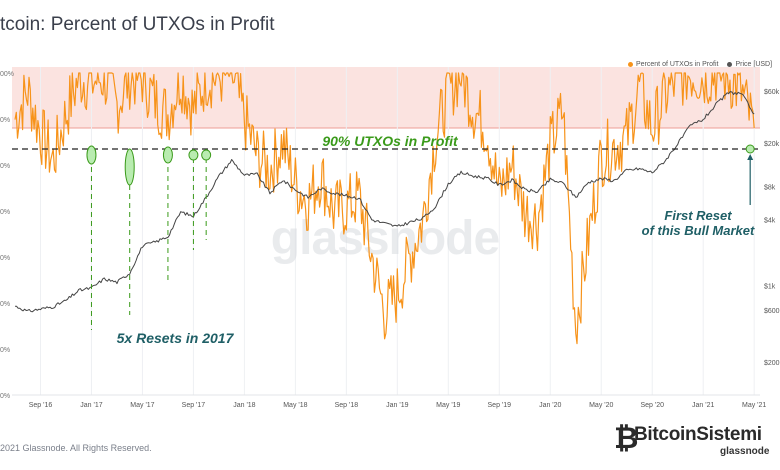  I want to click on x-tick-label: Jan '20, so click(550, 405).